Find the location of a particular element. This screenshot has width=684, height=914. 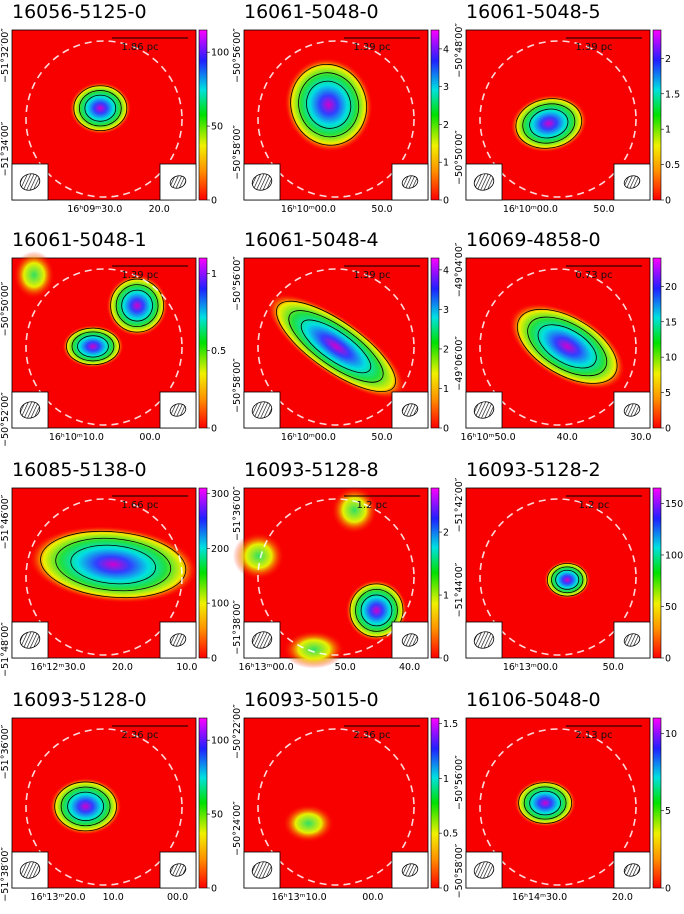

x-tick-label: 00.0 is located at coordinates (372, 897).